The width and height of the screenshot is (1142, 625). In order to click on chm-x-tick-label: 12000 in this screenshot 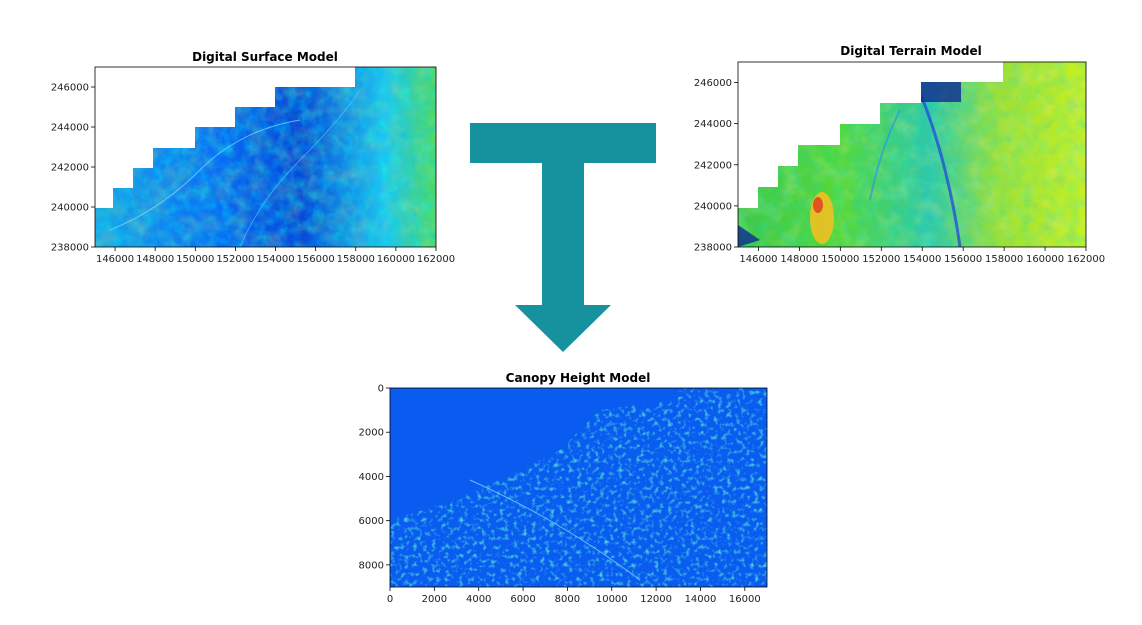, I will do `click(656, 599)`.